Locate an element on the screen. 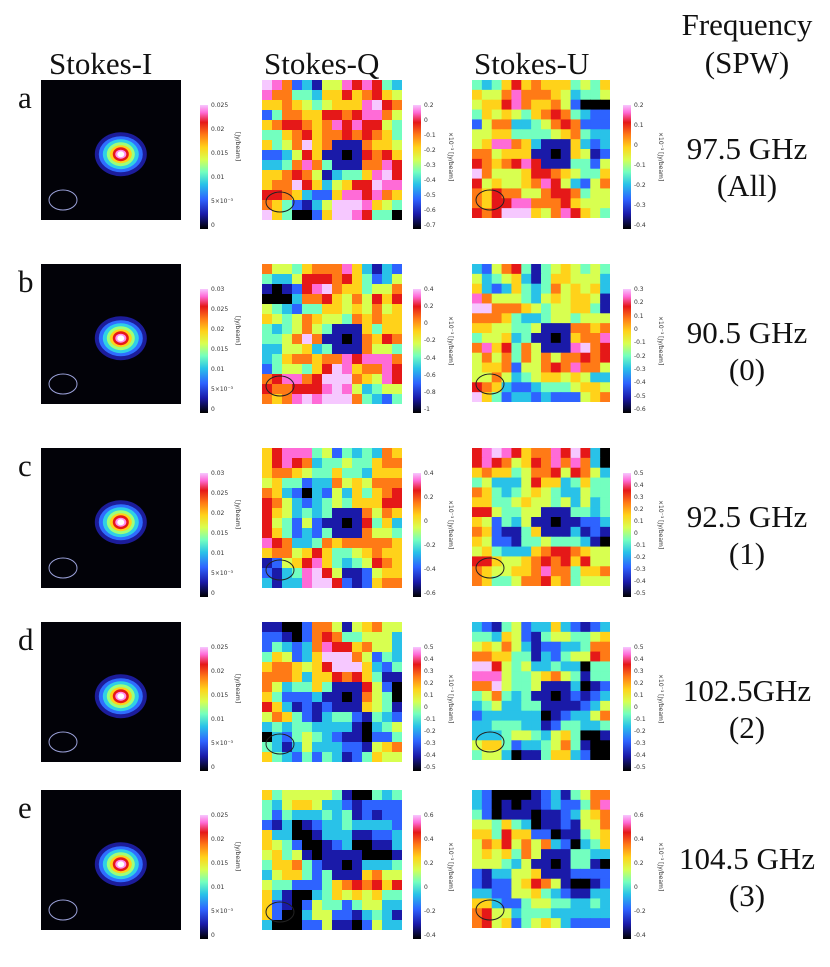 The height and width of the screenshot is (967, 830). colorbar-tick-label: 0.03 is located at coordinates (218, 289).